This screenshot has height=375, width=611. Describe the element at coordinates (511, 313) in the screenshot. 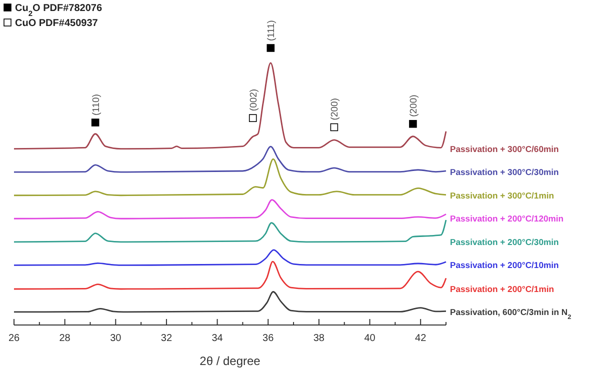

I see `series-label: Passivation, 600°C/3min in N$_{2}$` at that location.